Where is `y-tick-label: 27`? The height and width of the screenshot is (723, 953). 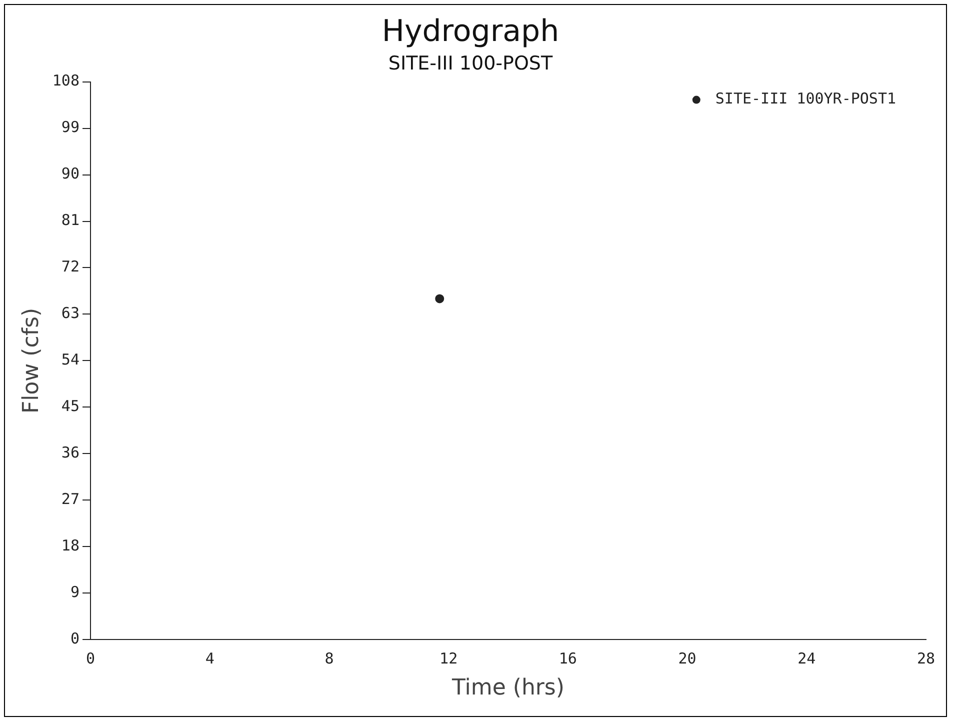
y-tick-label: 27 is located at coordinates (70, 499).